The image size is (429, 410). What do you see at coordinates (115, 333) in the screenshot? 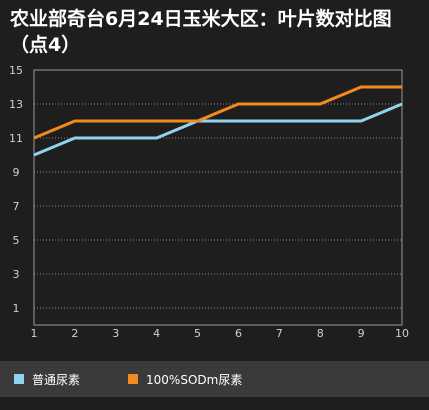
I see `x-tick-label: 3` at bounding box center [115, 333].